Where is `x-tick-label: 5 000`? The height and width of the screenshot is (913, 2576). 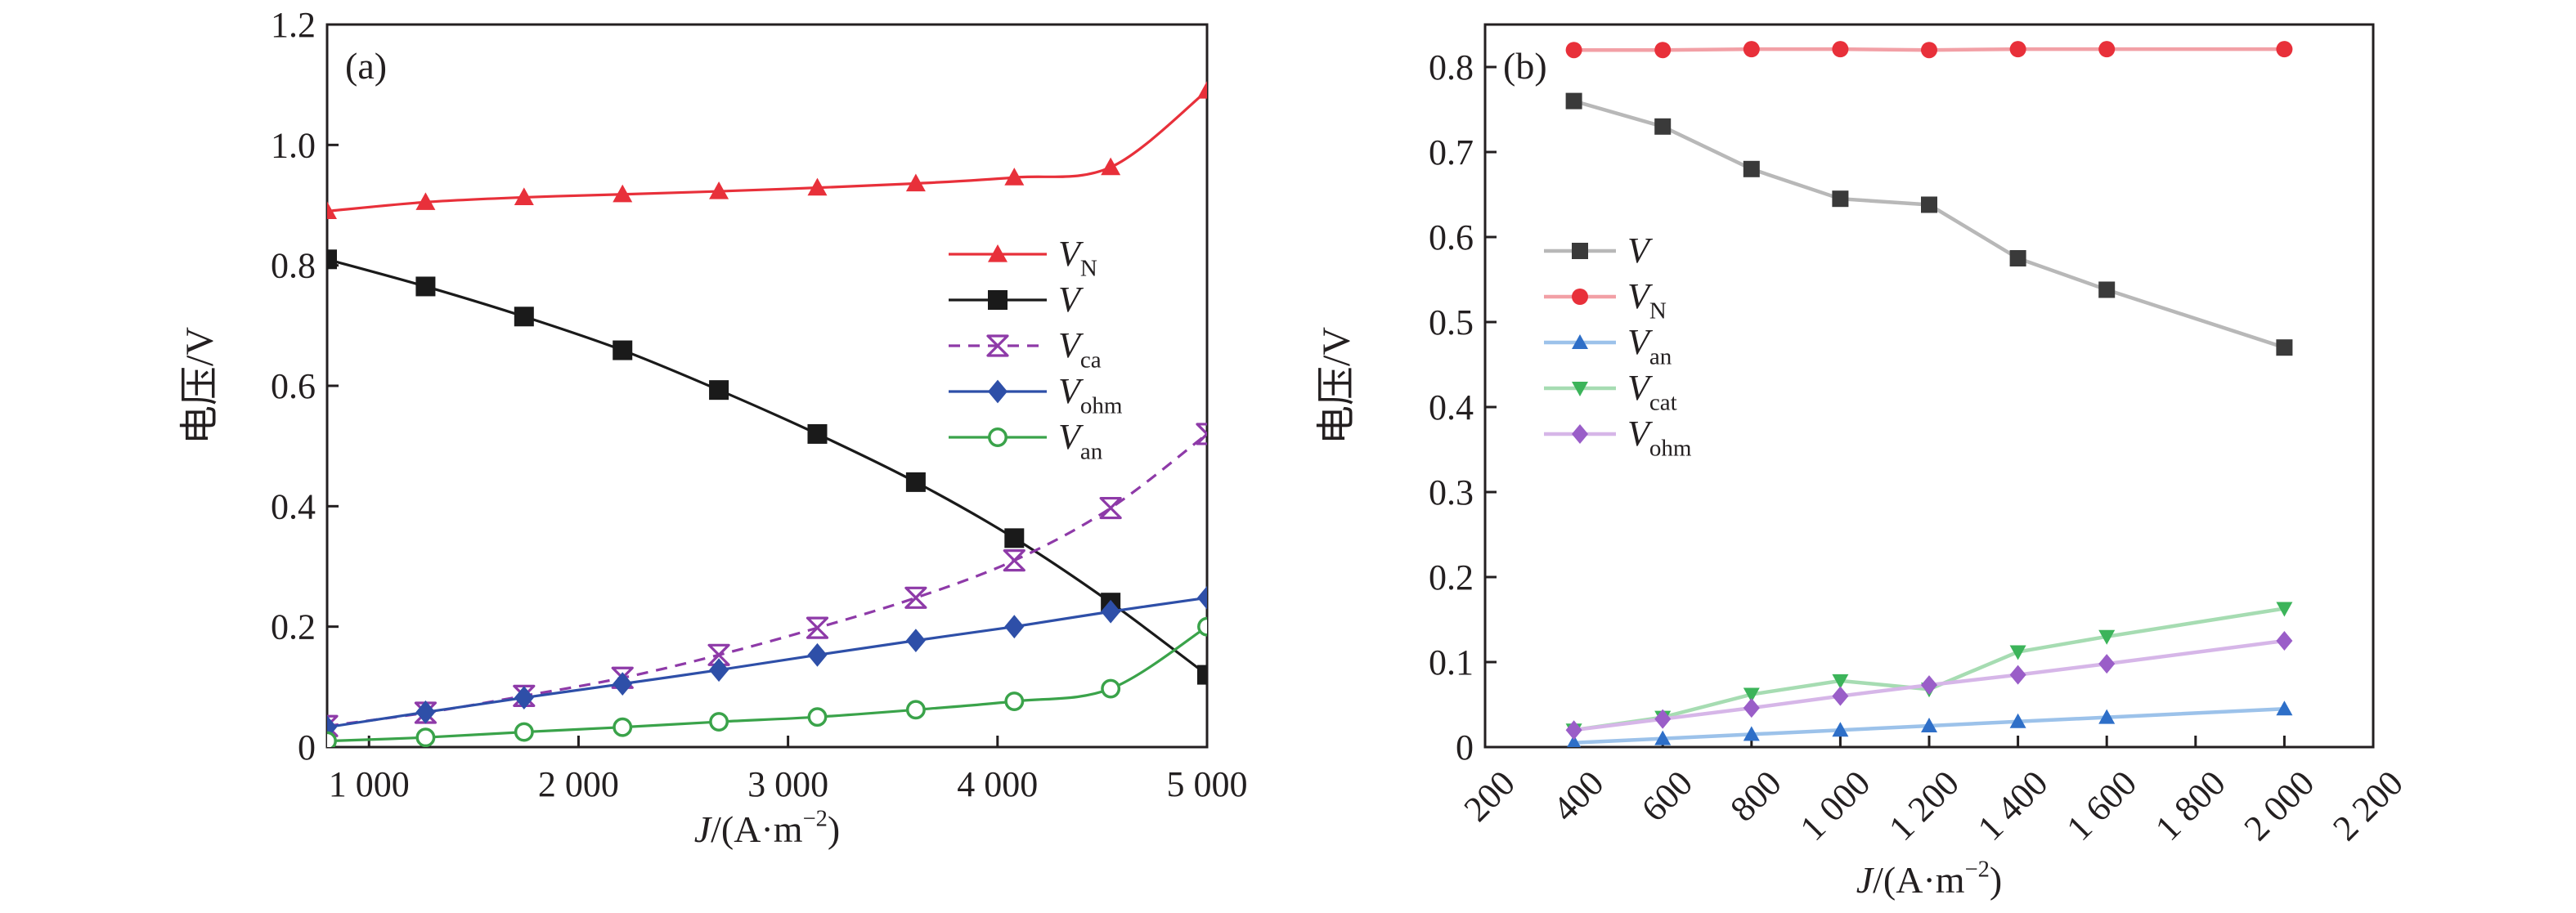 x-tick-label: 5 000 is located at coordinates (1207, 784).